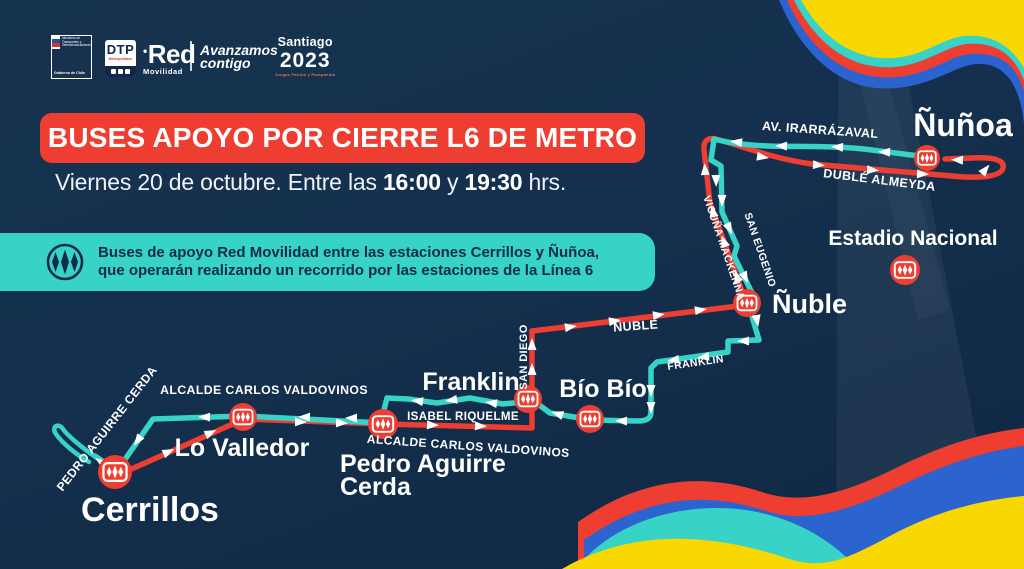 The image size is (1024, 569). Describe the element at coordinates (225, 63) in the screenshot. I see `tagline-line2: contigo` at that location.